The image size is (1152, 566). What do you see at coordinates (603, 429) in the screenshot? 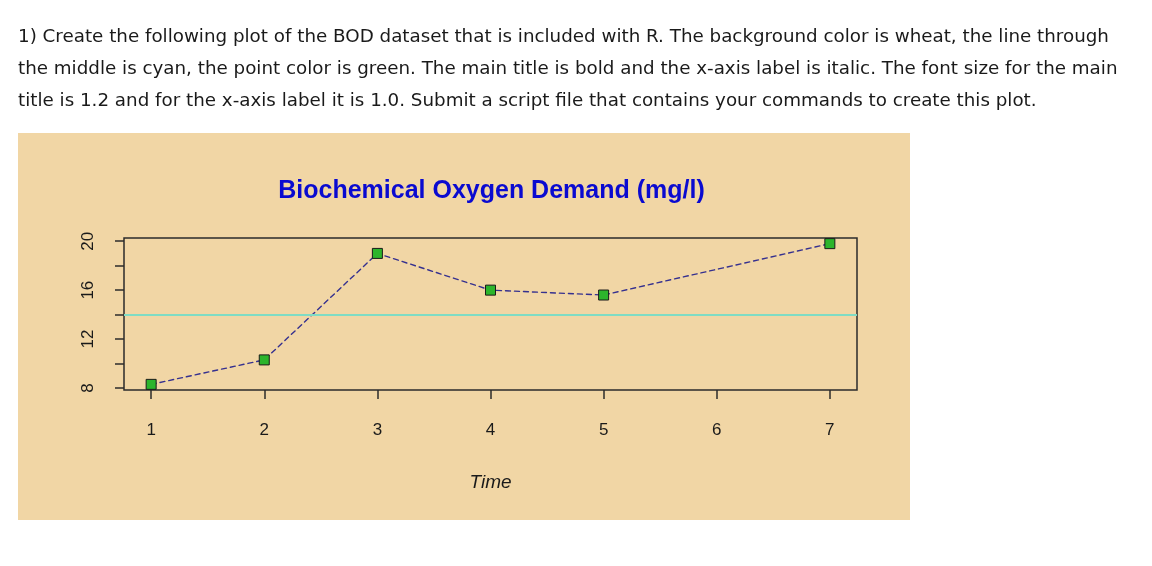
I see `x-tick-label: 5` at bounding box center [603, 429].